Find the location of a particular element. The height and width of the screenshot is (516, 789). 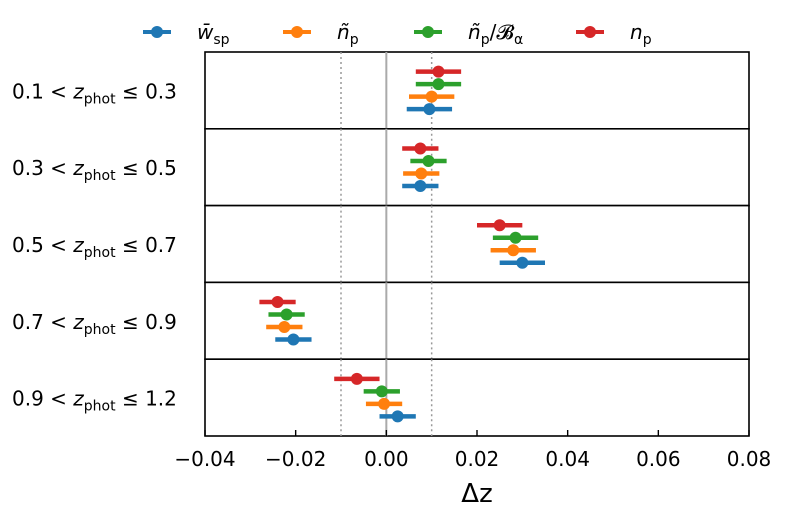

x-axis: −0.04 −0.02 0.00 0.02 0.04 0.06 0.08 is located at coordinates (472, 450).